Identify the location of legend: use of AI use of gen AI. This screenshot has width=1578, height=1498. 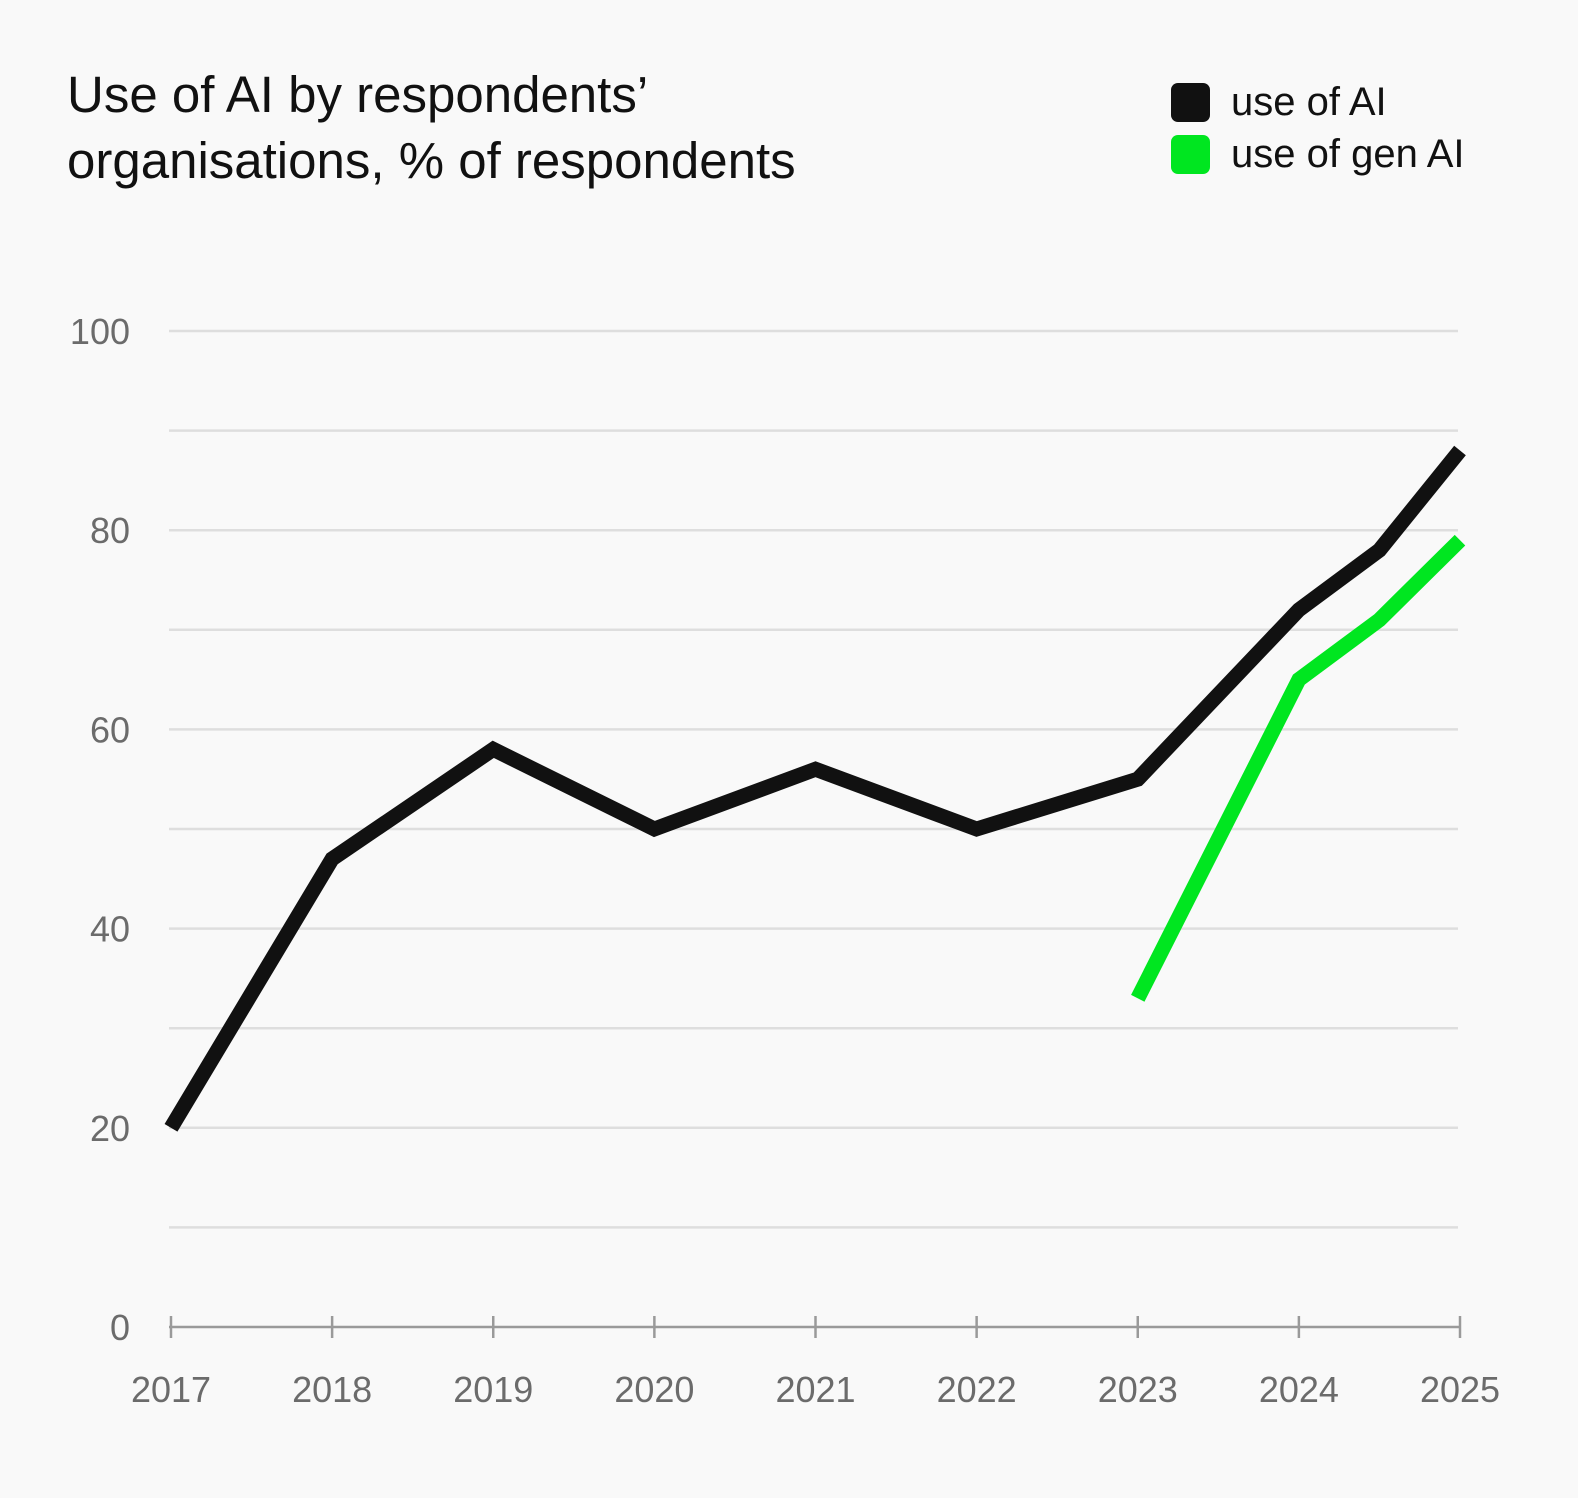
(1318, 128).